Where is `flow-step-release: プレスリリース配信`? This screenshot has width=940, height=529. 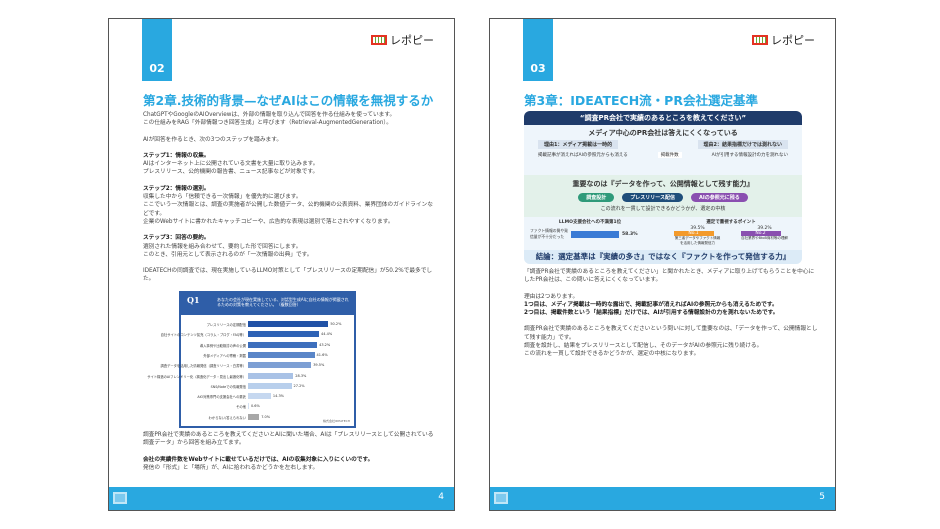
flow-step-release: プレスリリース配信 is located at coordinates (653, 197).